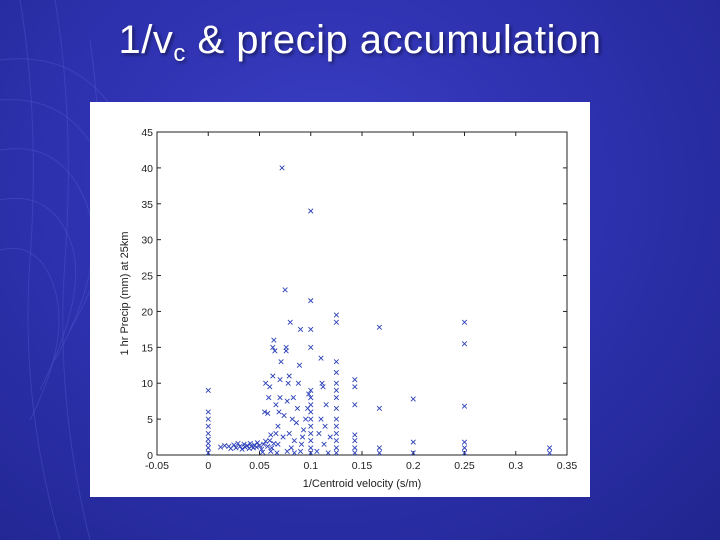 This screenshot has width=720, height=540. Describe the element at coordinates (147, 348) in the screenshot. I see `y-tick-label: 15` at that location.